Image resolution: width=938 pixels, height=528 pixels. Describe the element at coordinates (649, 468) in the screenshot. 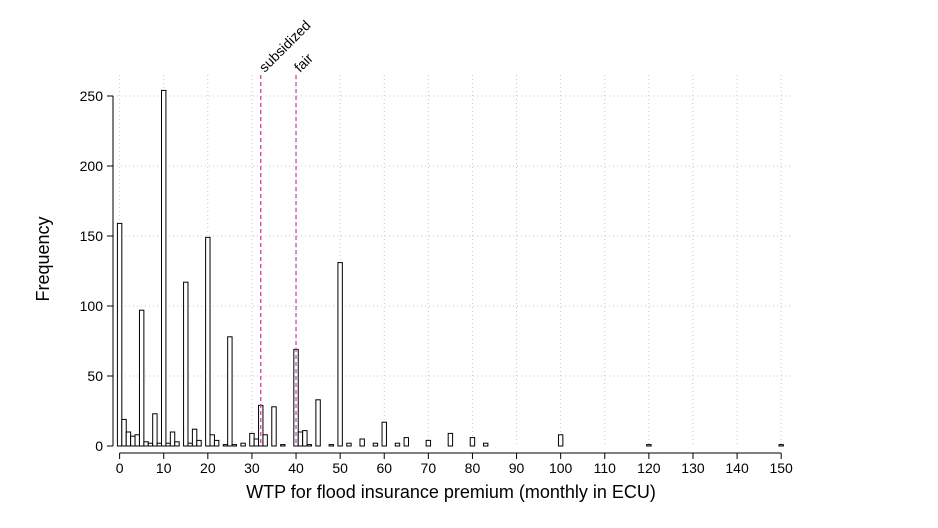

I see `x-tick-label-120: 120` at that location.